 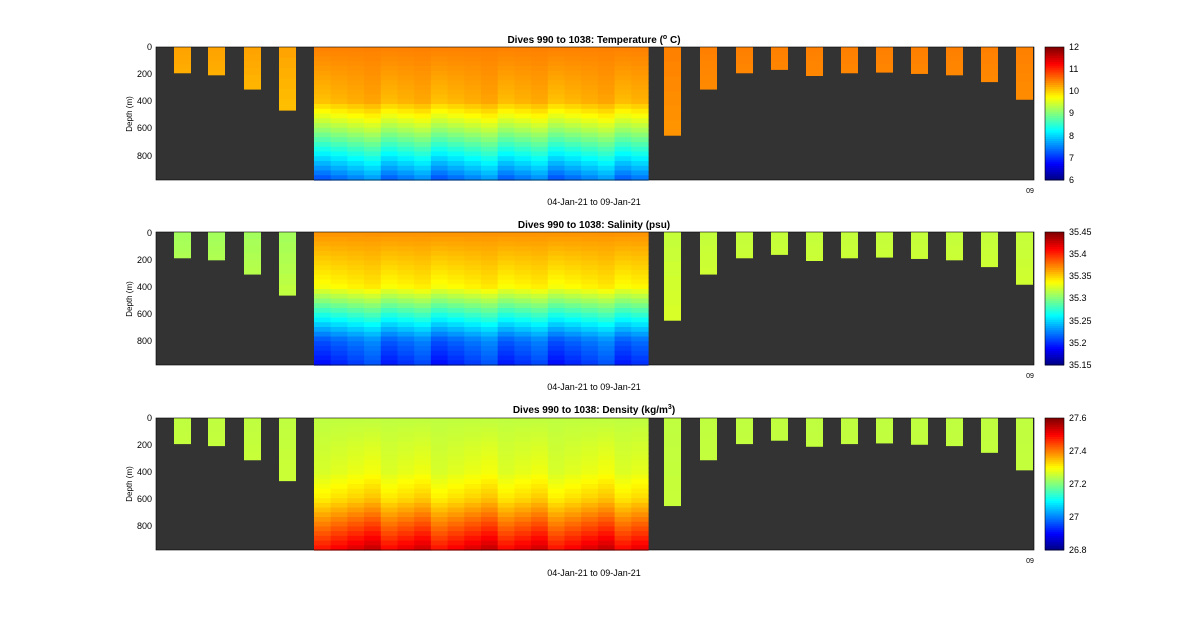 I want to click on colorbar-tick-label: 27.2, so click(x=1078, y=484).